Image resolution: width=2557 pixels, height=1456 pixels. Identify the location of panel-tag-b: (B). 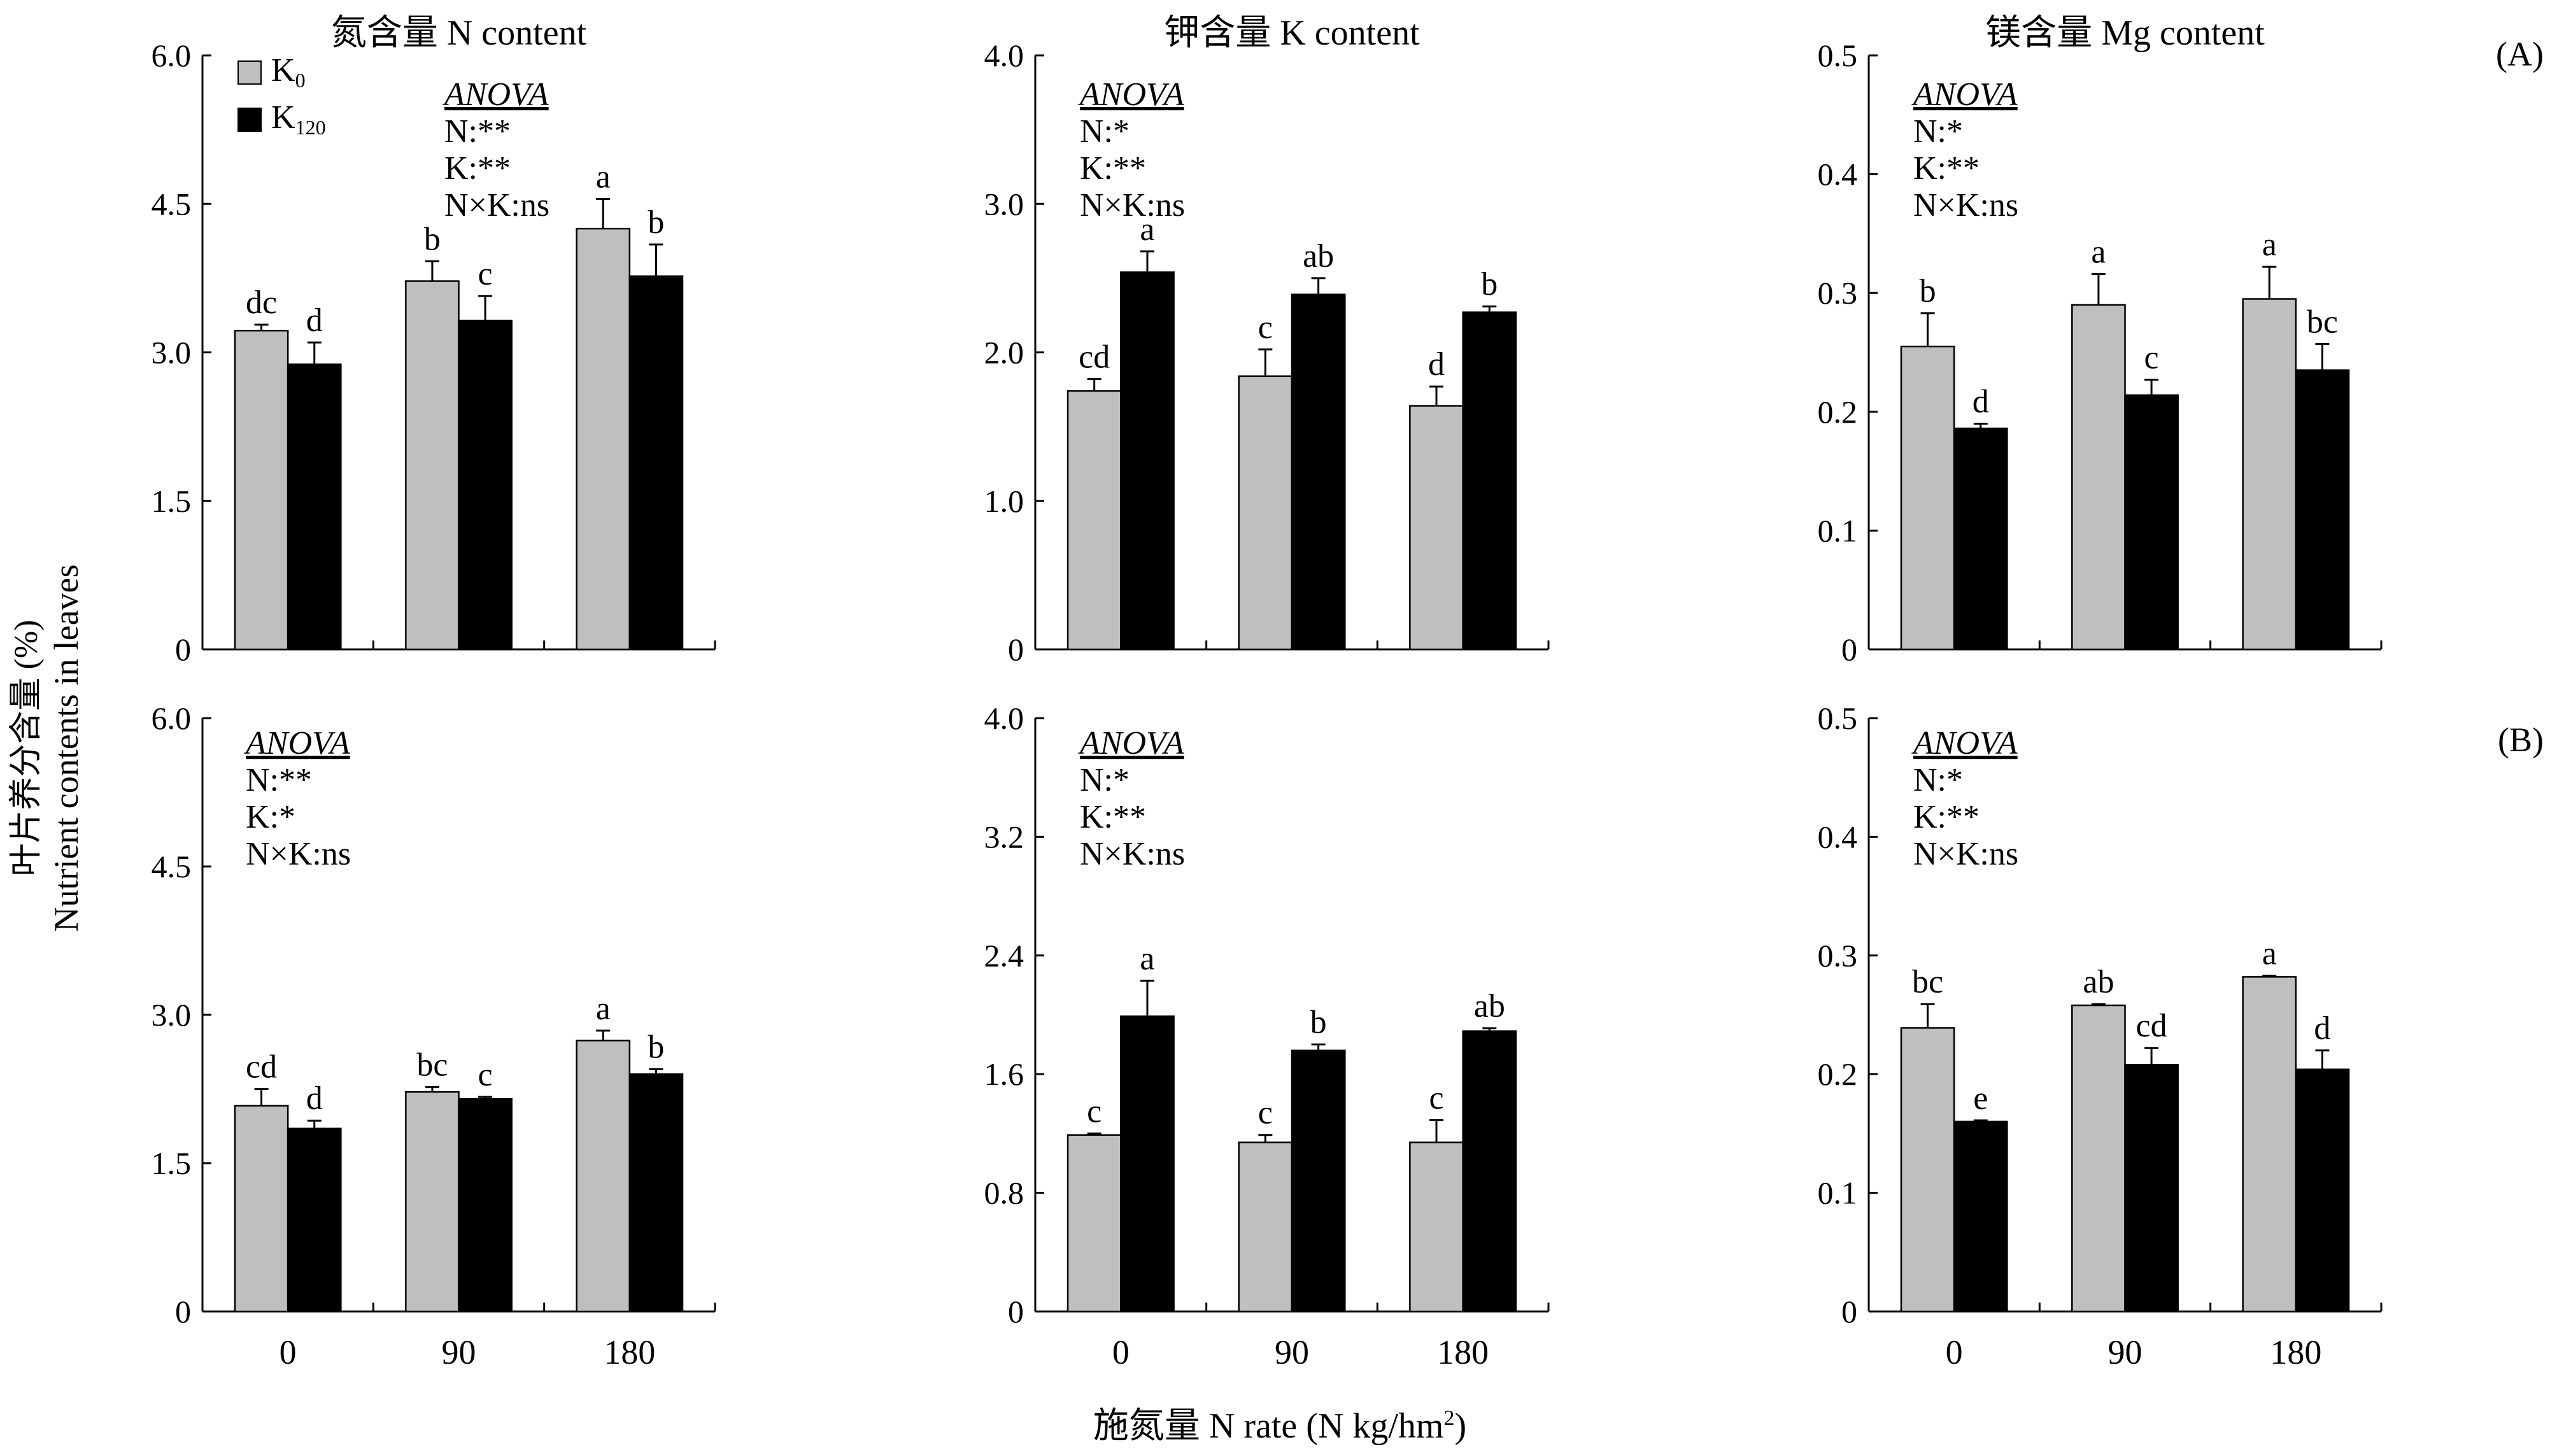
(2521, 740).